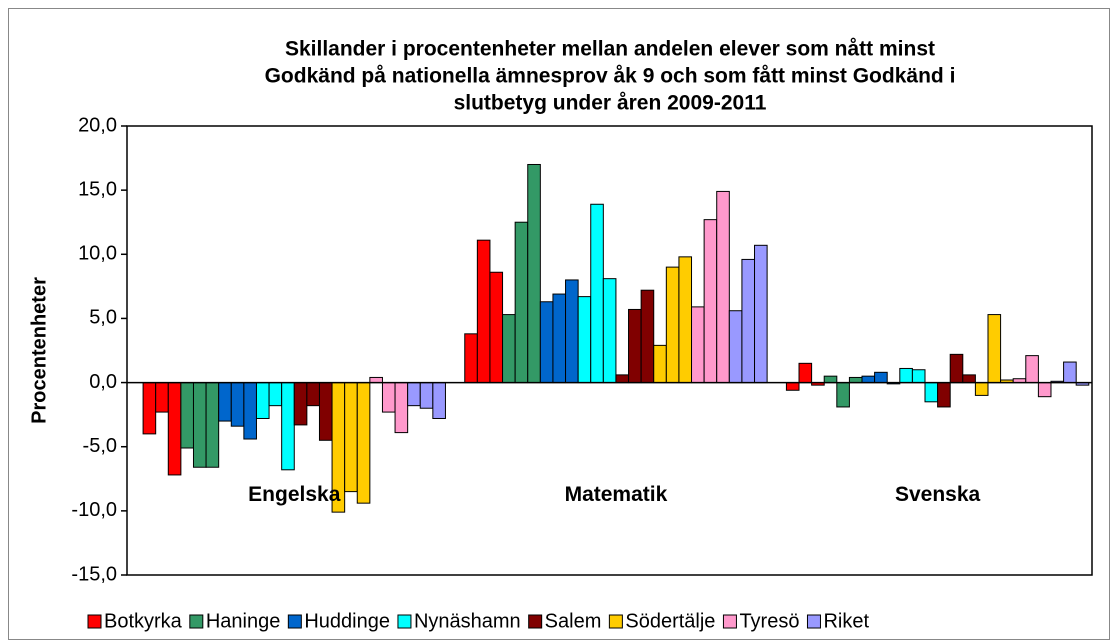  What do you see at coordinates (94, 510) in the screenshot?
I see `y-tick-label: -10,0` at bounding box center [94, 510].